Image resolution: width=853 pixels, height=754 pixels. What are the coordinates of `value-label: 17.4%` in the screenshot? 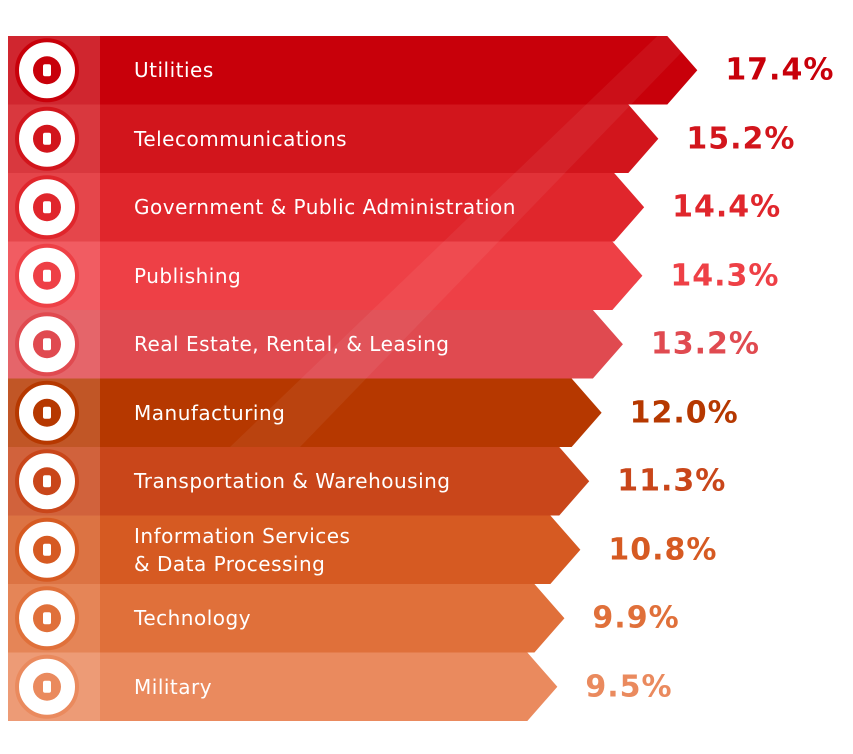 It's located at (780, 70).